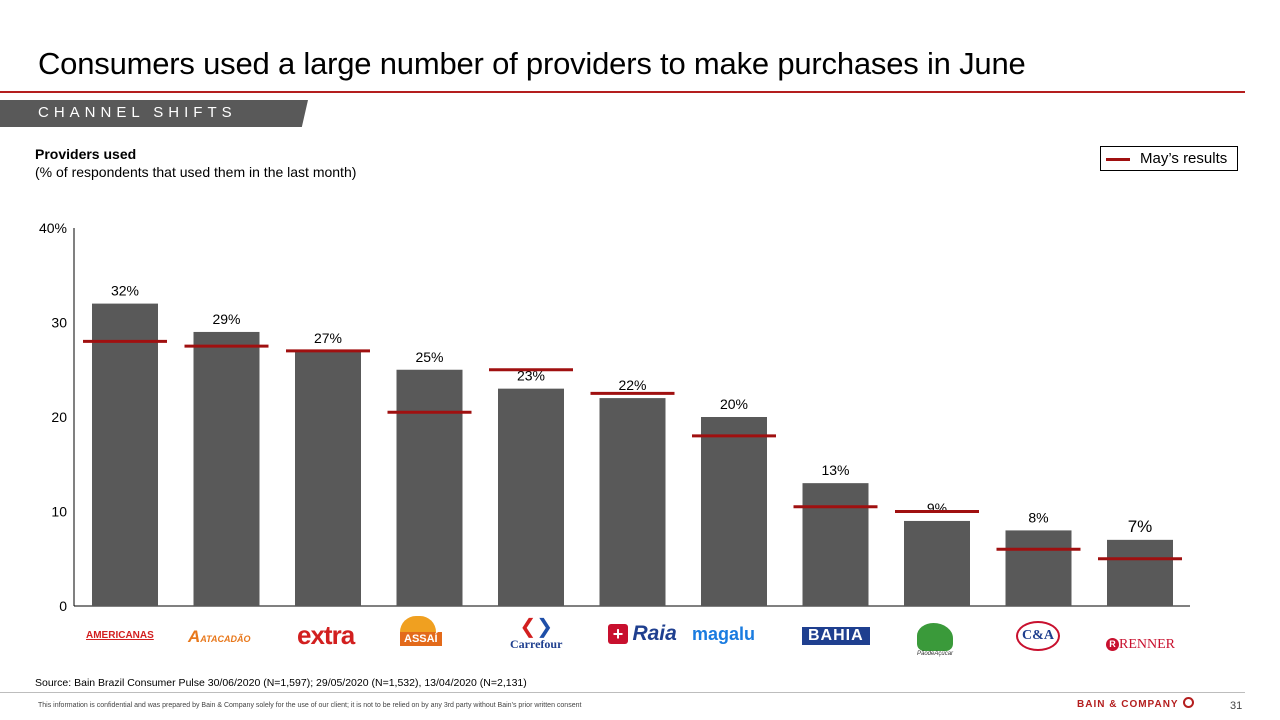  I want to click on y-tick-label: 10, so click(59, 512).